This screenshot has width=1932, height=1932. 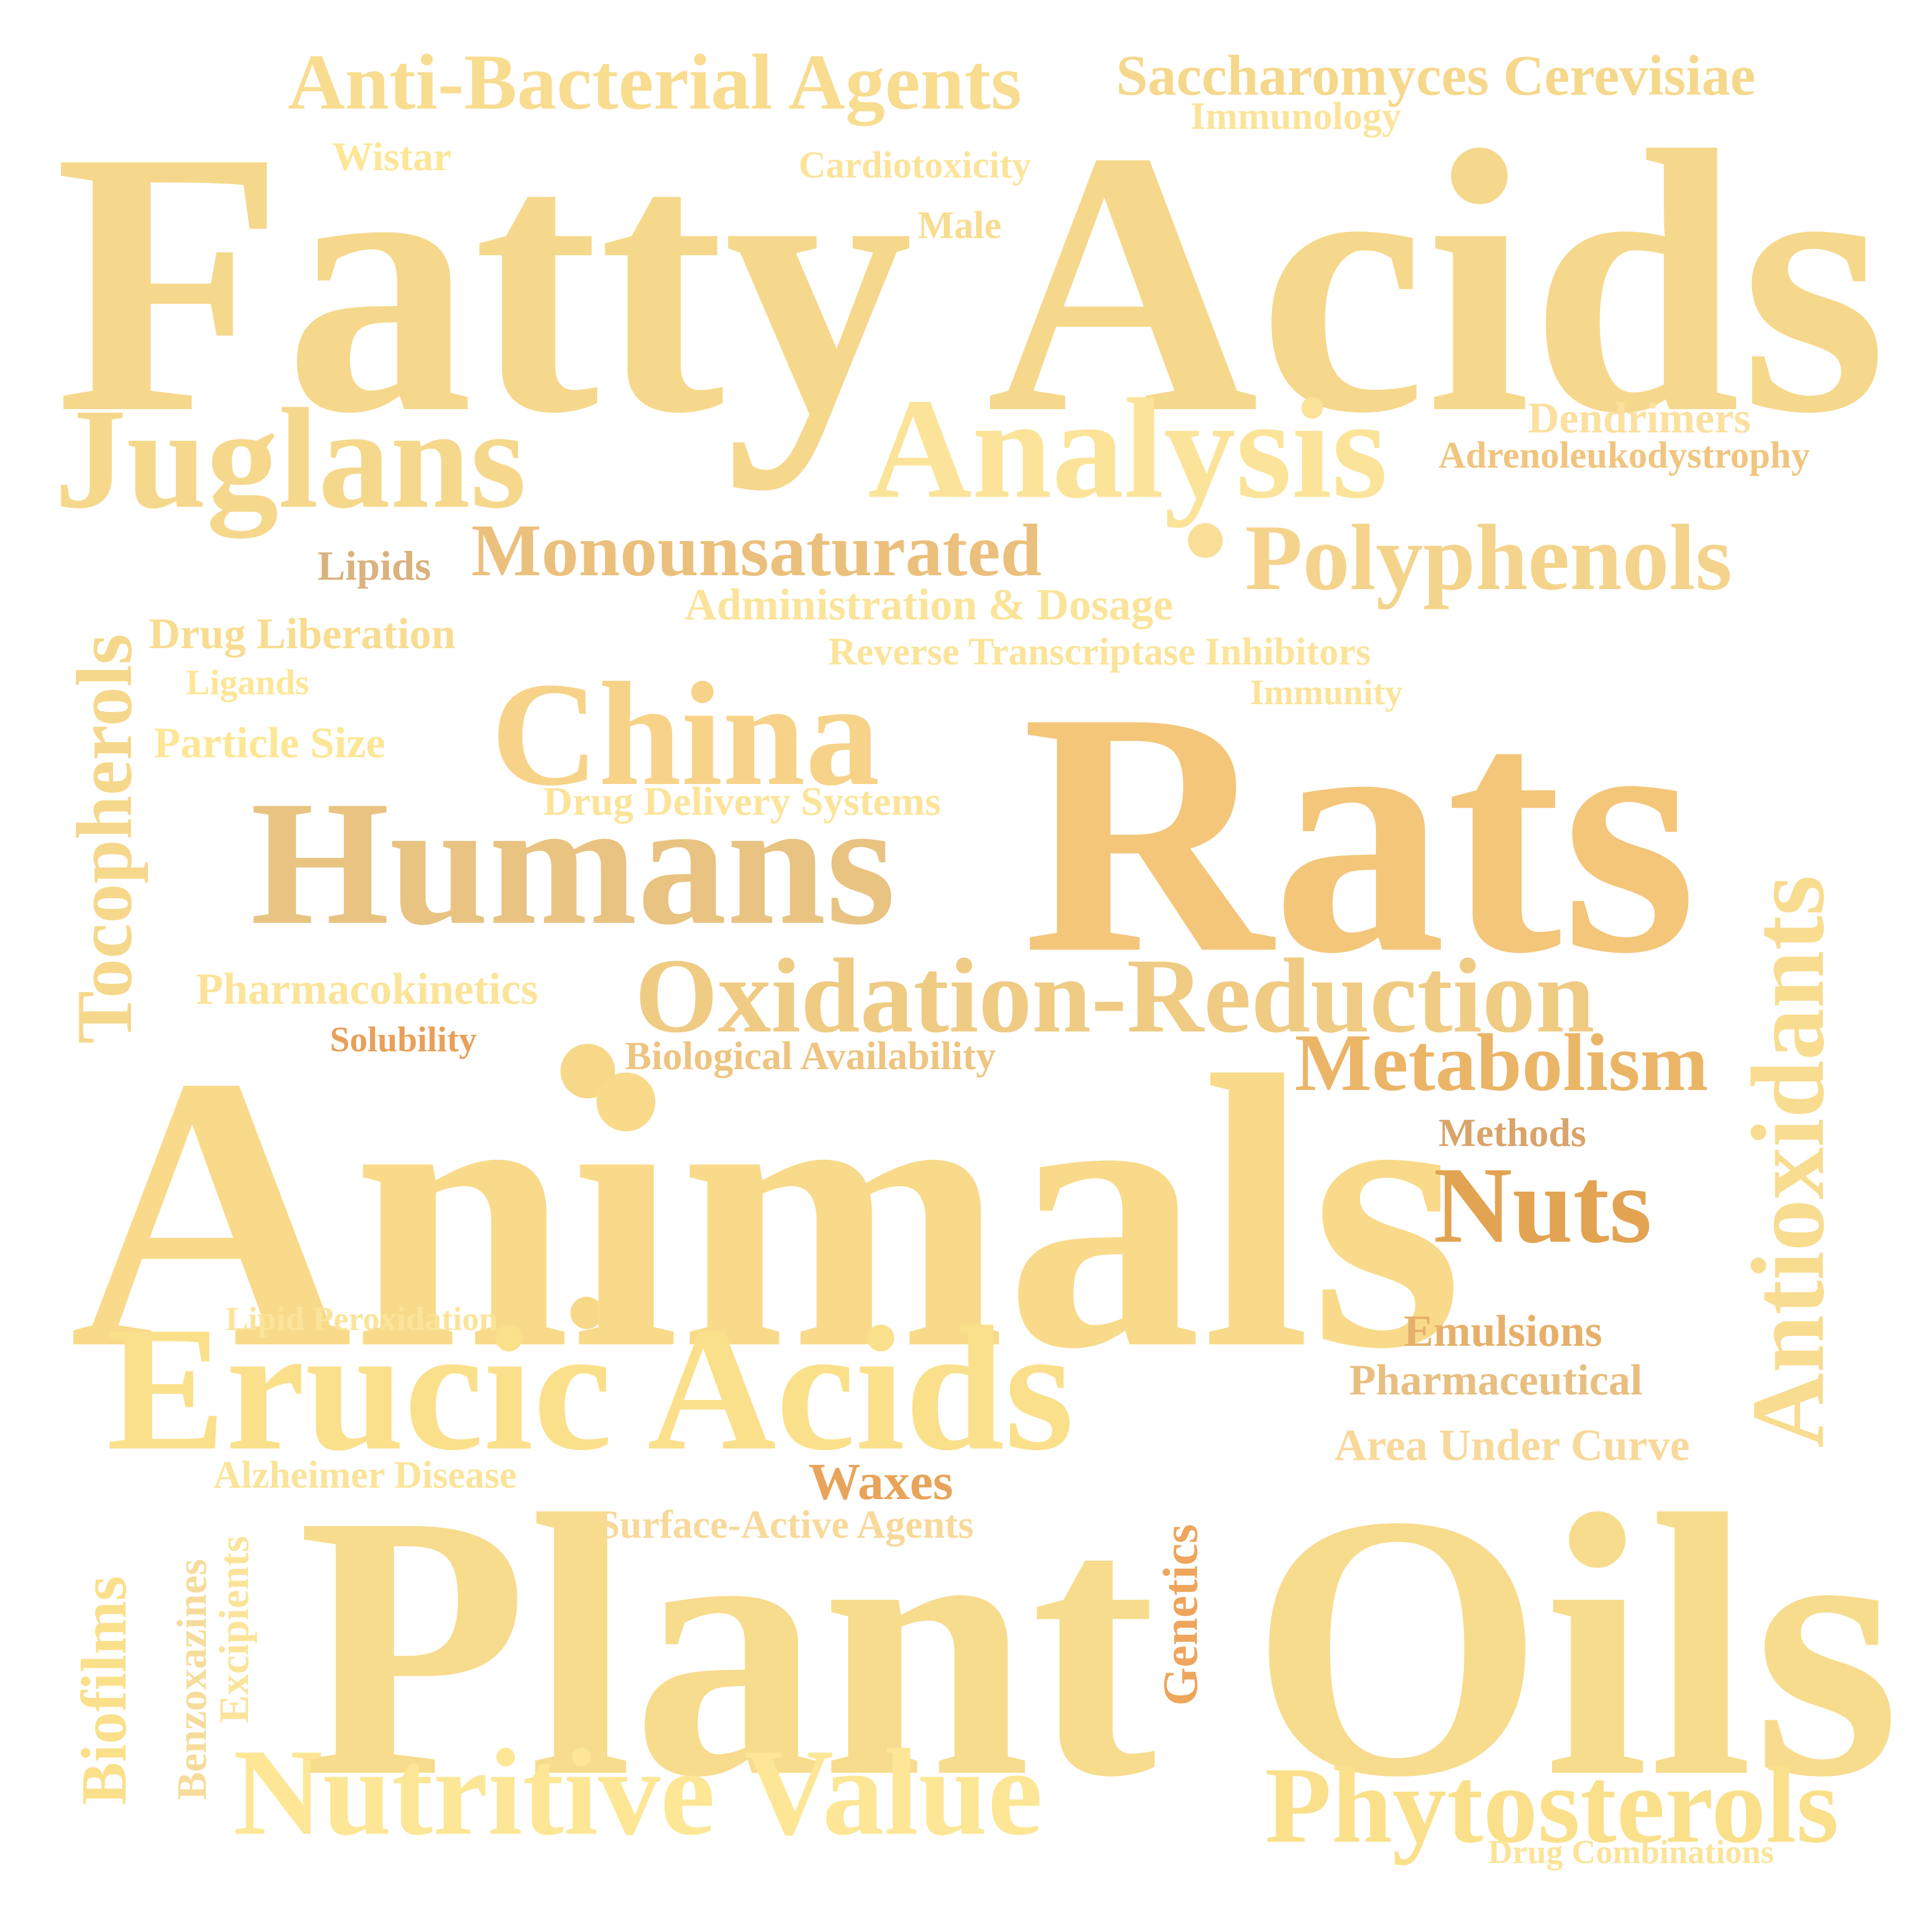 What do you see at coordinates (290, 458) in the screenshot?
I see `word-juglans: Juglans` at bounding box center [290, 458].